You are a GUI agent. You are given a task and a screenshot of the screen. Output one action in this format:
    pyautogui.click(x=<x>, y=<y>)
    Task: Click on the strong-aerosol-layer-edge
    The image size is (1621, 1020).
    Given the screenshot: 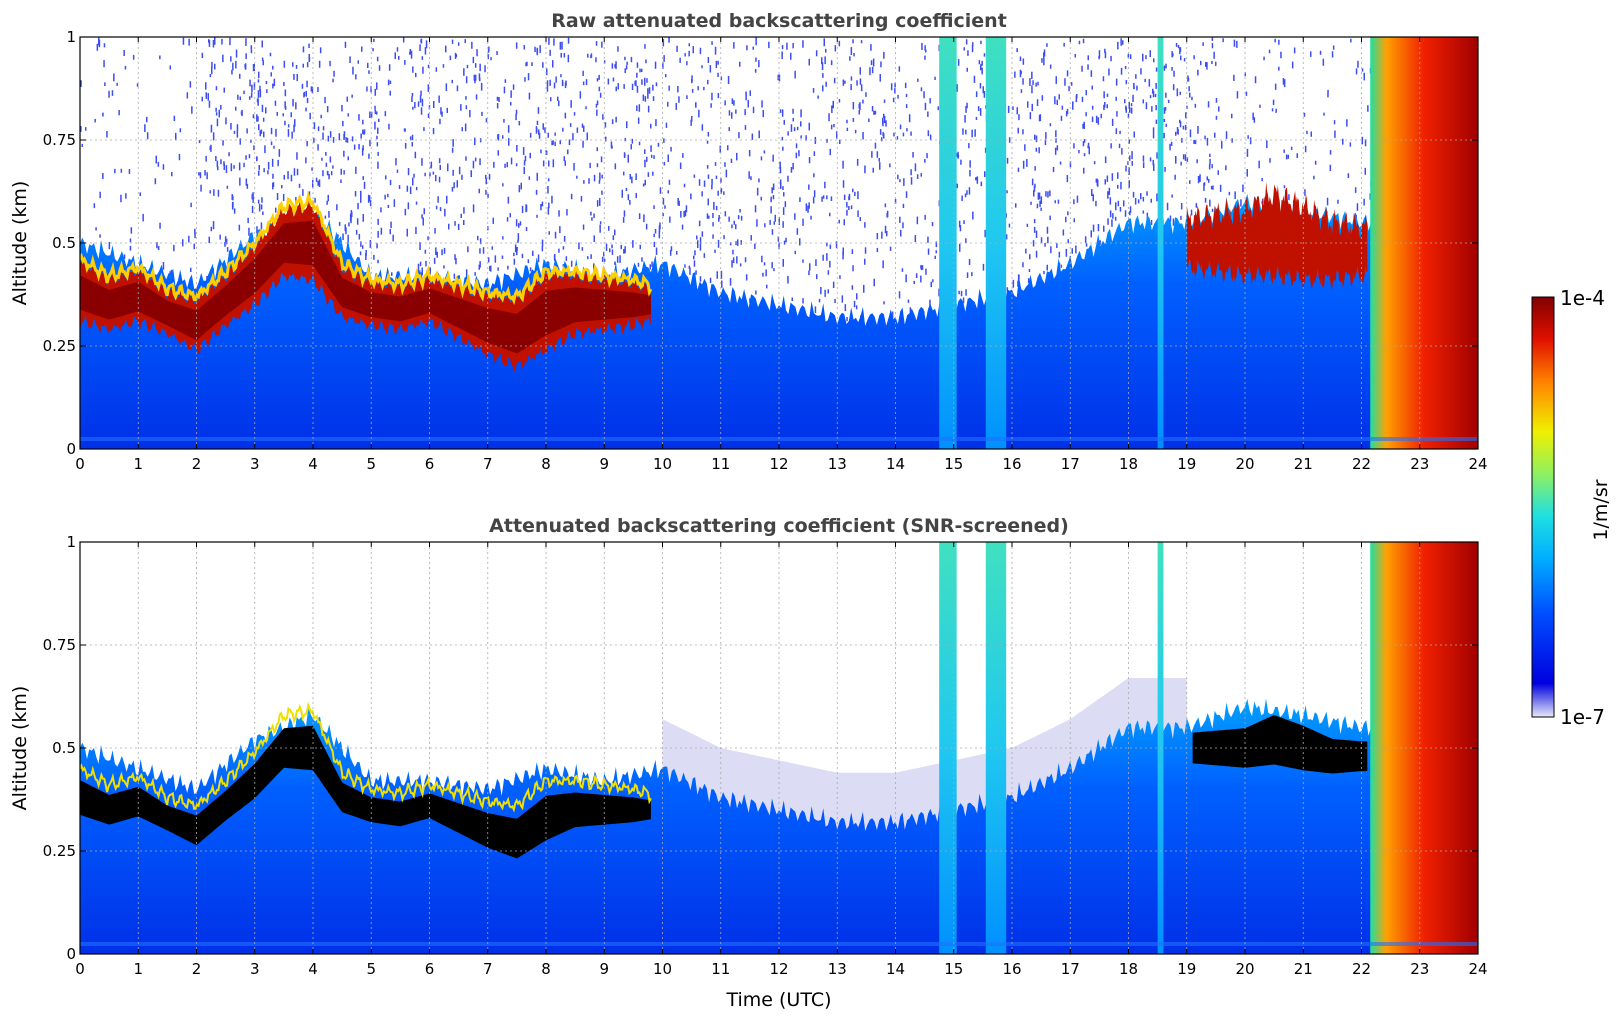 What is the action you would take?
    pyautogui.click(x=366, y=248)
    